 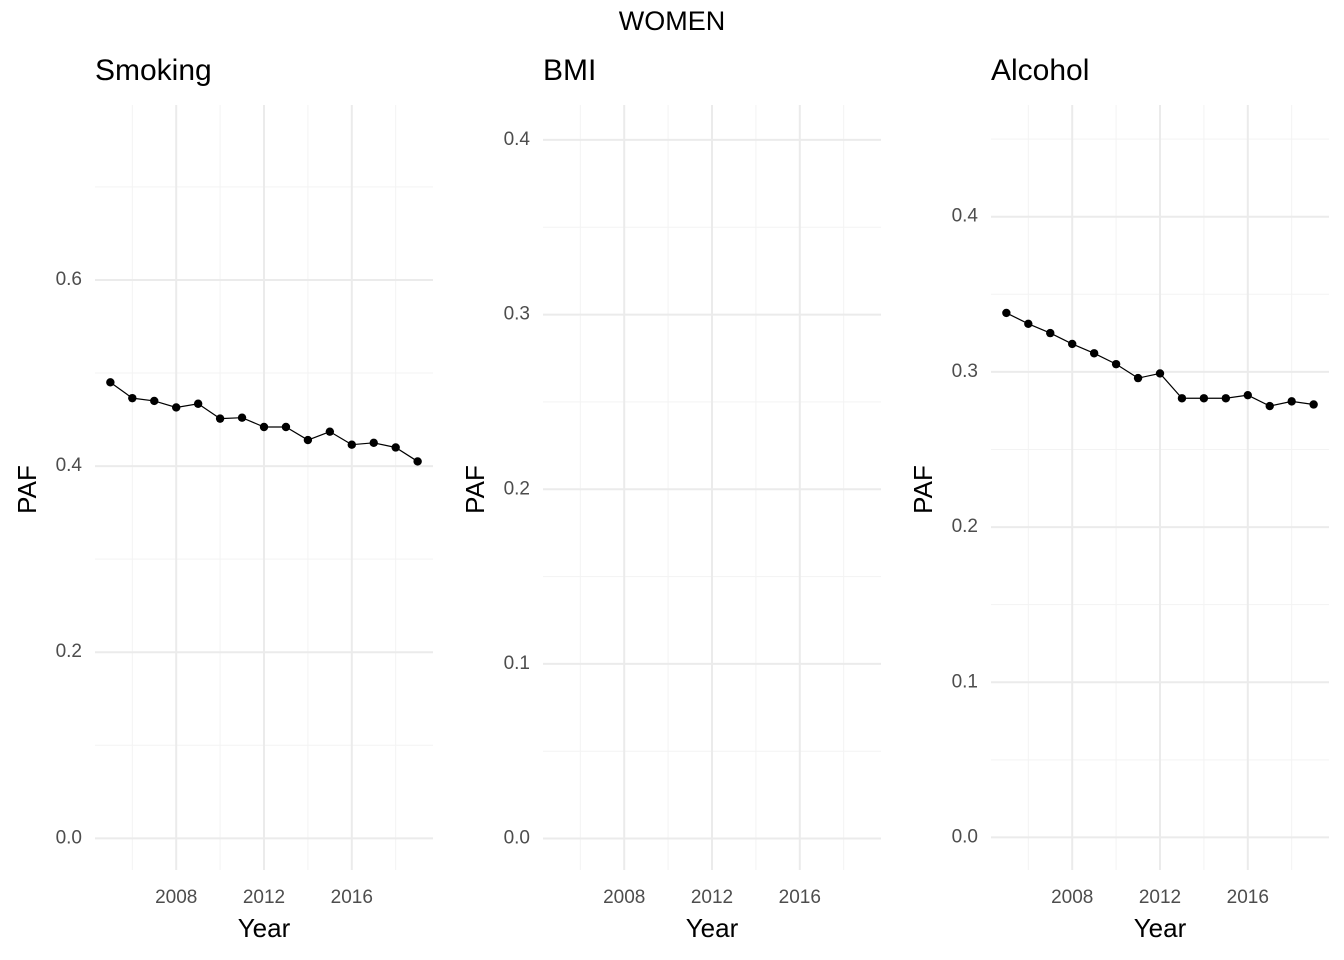 What do you see at coordinates (569, 70) in the screenshot?
I see `panel-title: BMI` at bounding box center [569, 70].